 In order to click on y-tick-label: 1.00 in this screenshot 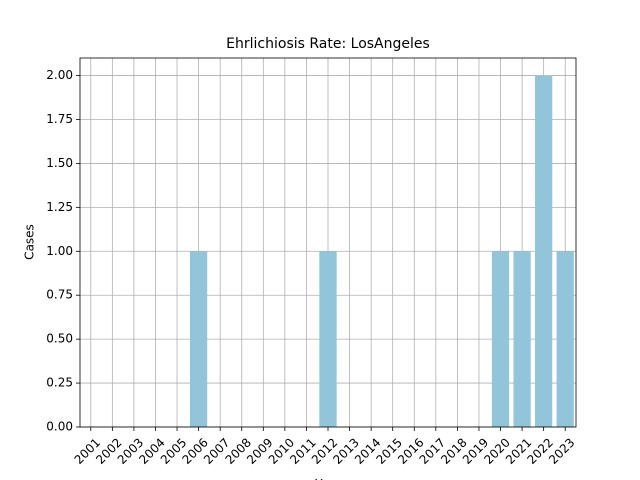, I will do `click(59, 251)`.